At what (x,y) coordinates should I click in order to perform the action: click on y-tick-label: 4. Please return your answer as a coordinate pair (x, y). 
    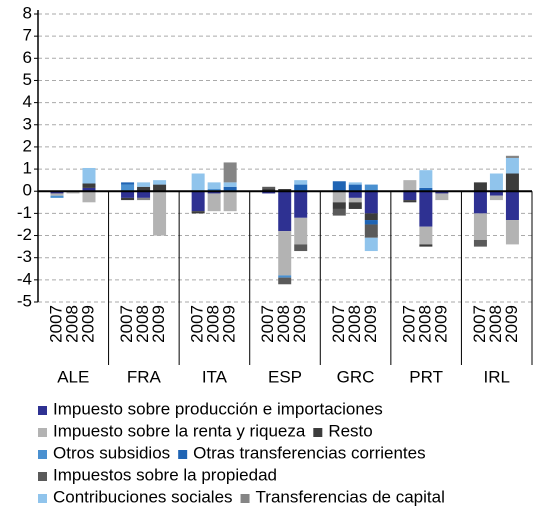
    Looking at the image, I should click on (27, 101).